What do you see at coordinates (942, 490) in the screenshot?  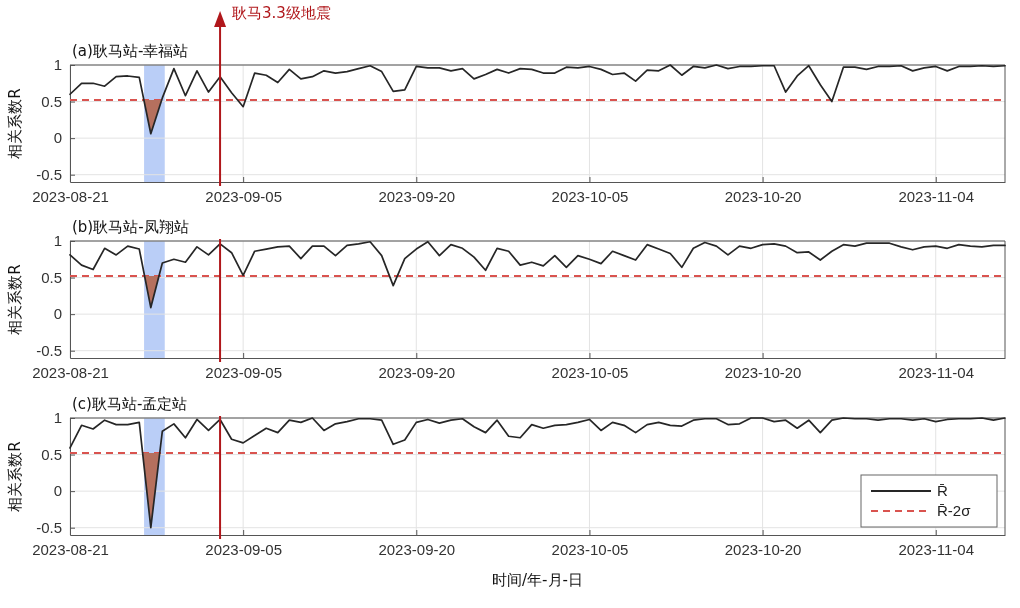 I see `legend-label: R̄` at bounding box center [942, 490].